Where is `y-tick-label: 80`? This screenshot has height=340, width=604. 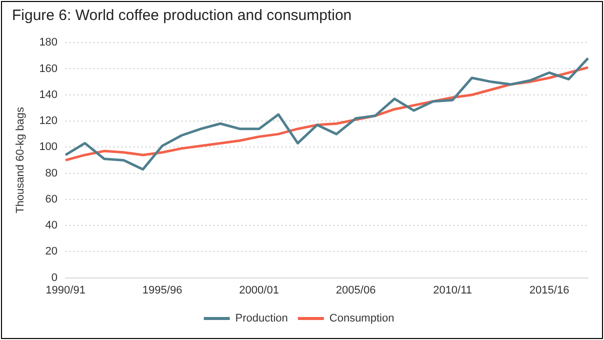
y-tick-label: 80 is located at coordinates (51, 173).